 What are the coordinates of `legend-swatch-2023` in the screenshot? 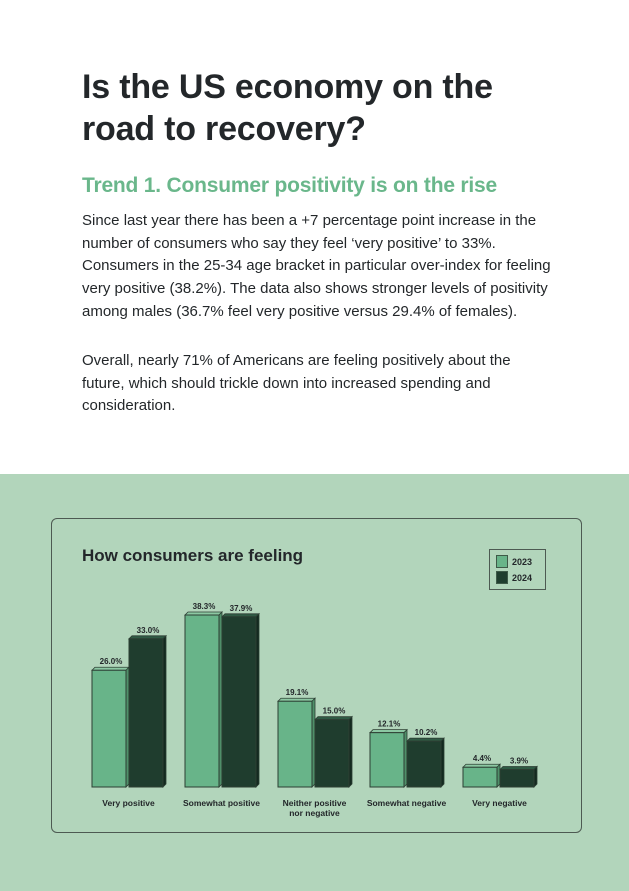 It's located at (502, 561).